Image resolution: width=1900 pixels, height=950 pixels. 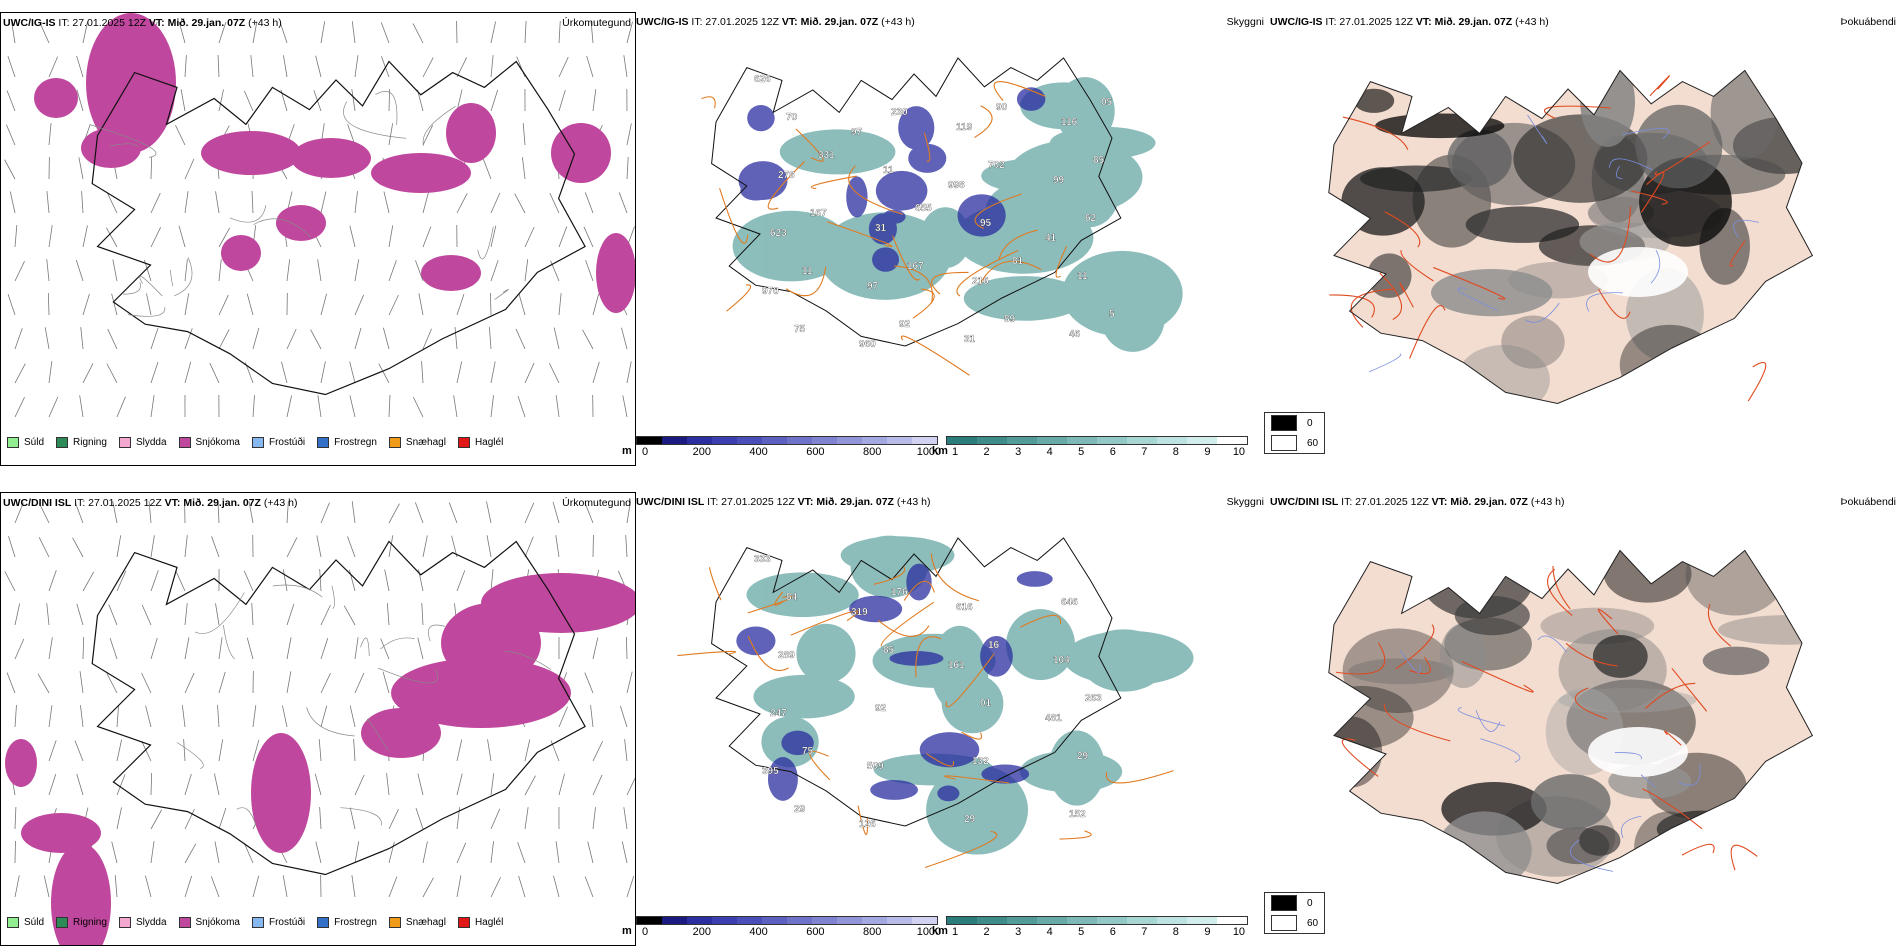 I want to click on visibility-label: 623, so click(x=778, y=233).